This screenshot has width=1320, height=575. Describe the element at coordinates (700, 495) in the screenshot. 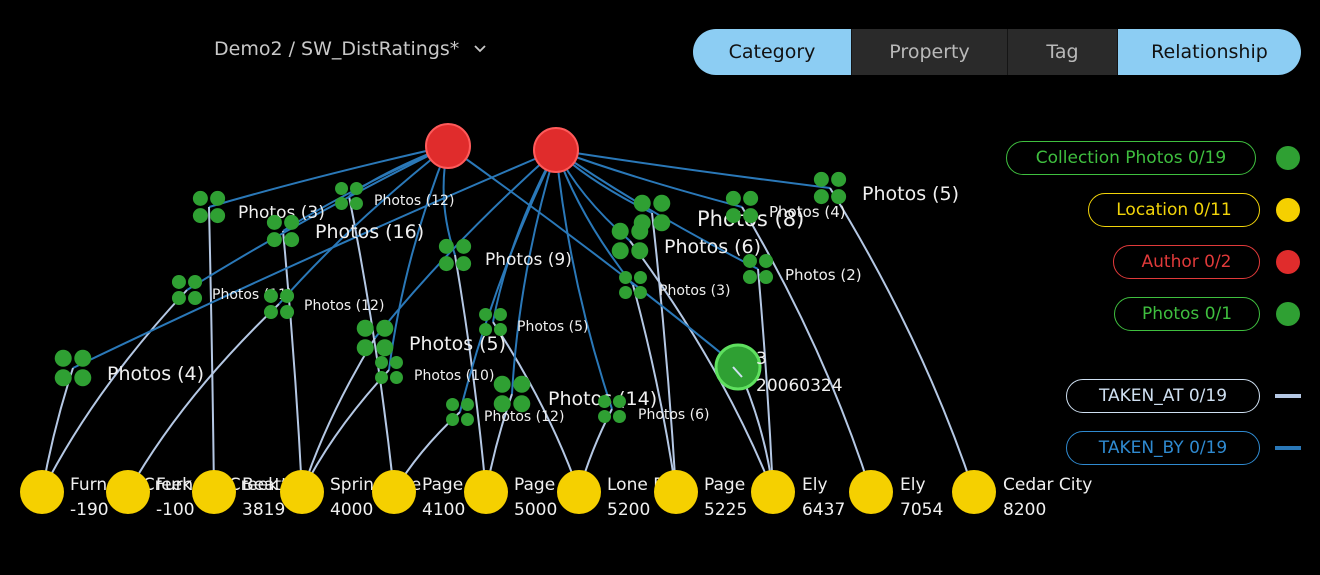

I see `location-node: Page 5225` at that location.